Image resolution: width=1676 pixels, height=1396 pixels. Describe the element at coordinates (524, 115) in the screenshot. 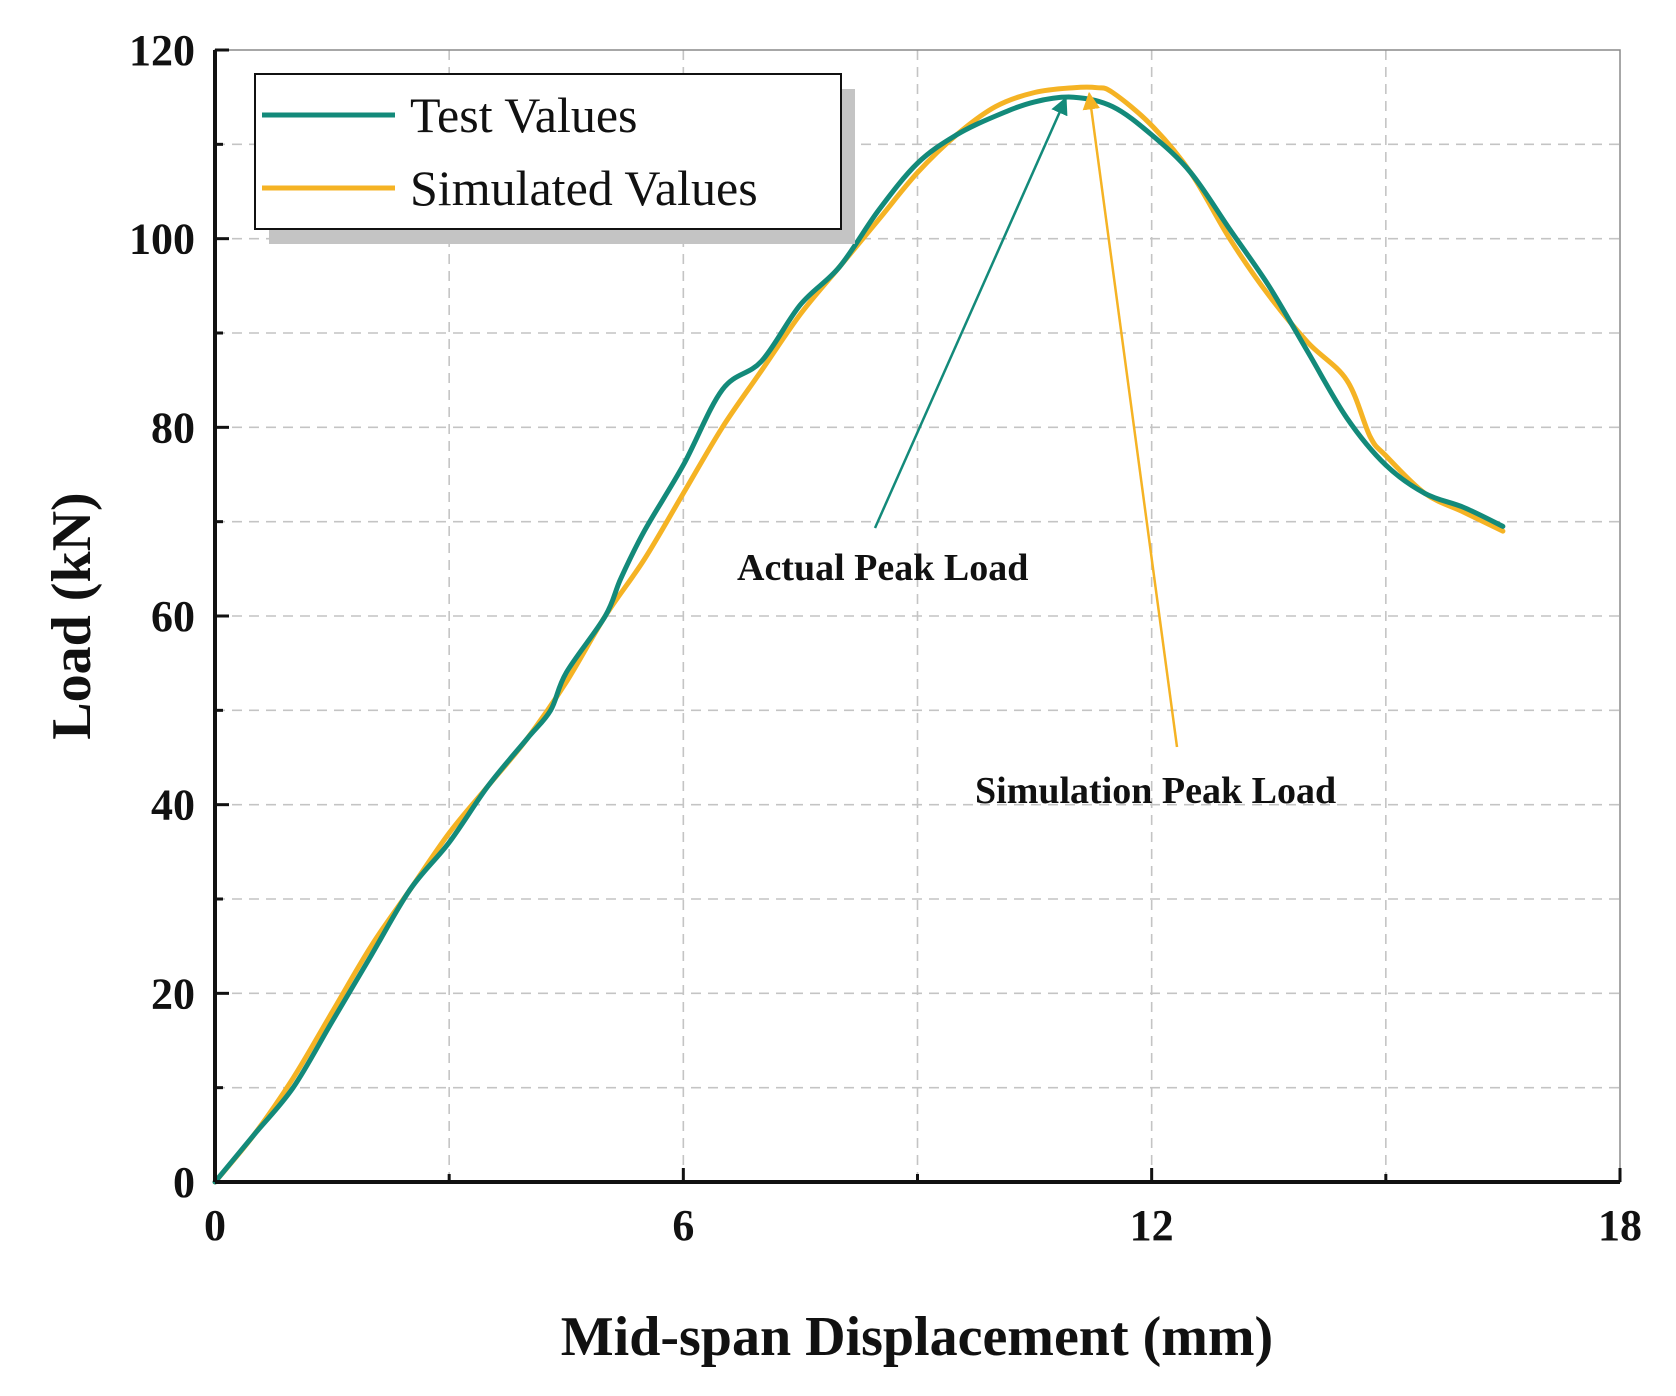

I see `legend-label-test-values: Test Values` at that location.